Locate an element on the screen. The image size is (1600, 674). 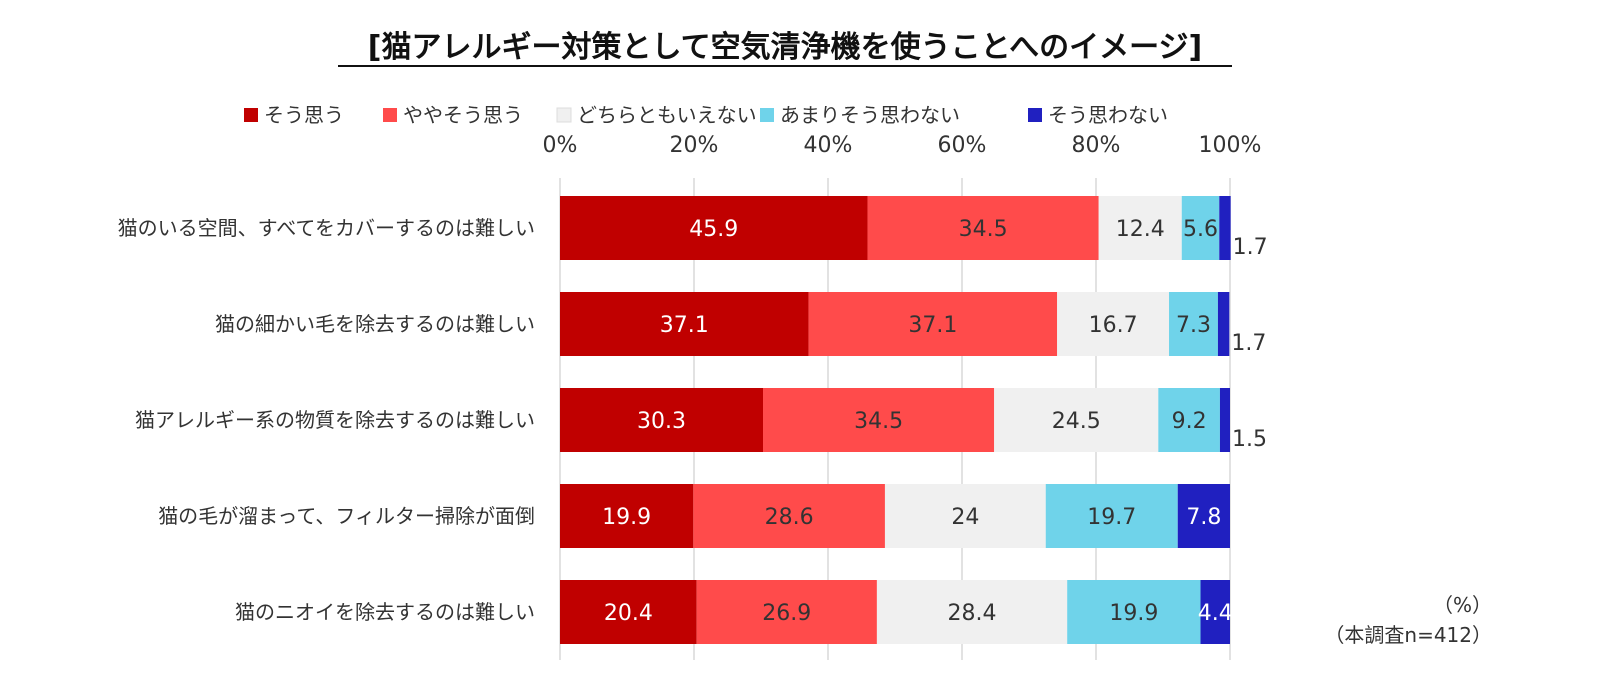
data-label: 26.9 is located at coordinates (786, 613).